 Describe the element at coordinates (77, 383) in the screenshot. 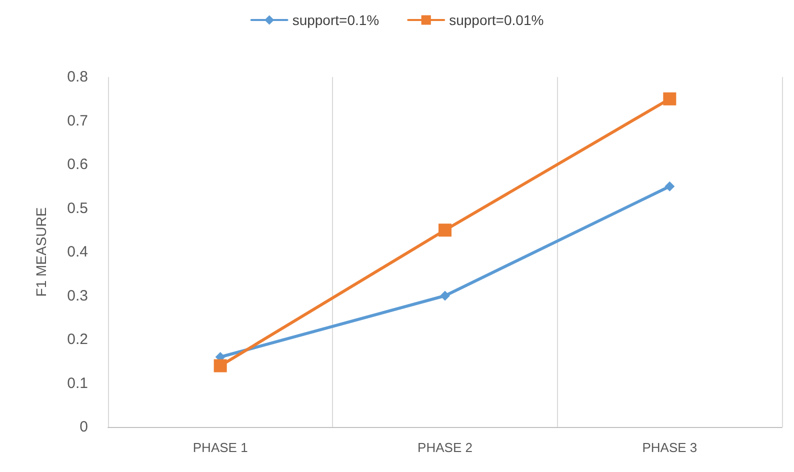

I see `y-tick-label: 0.1` at that location.